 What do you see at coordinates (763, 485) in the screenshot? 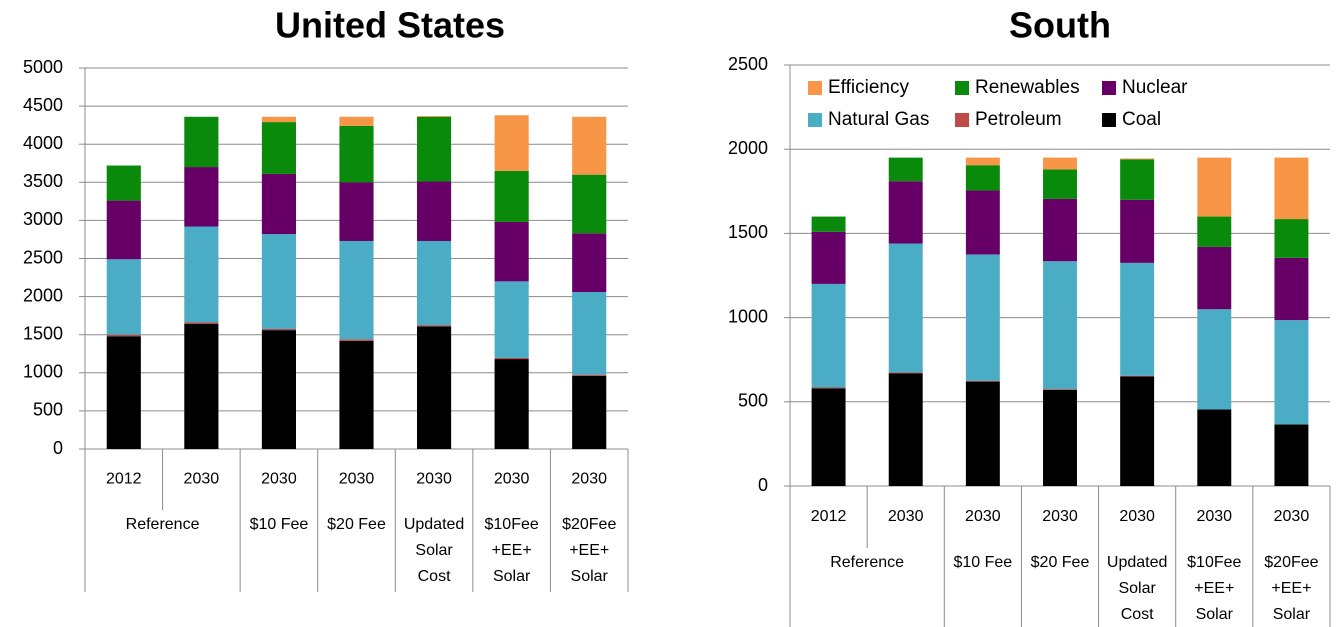
I see `y-tick-label: 0` at bounding box center [763, 485].